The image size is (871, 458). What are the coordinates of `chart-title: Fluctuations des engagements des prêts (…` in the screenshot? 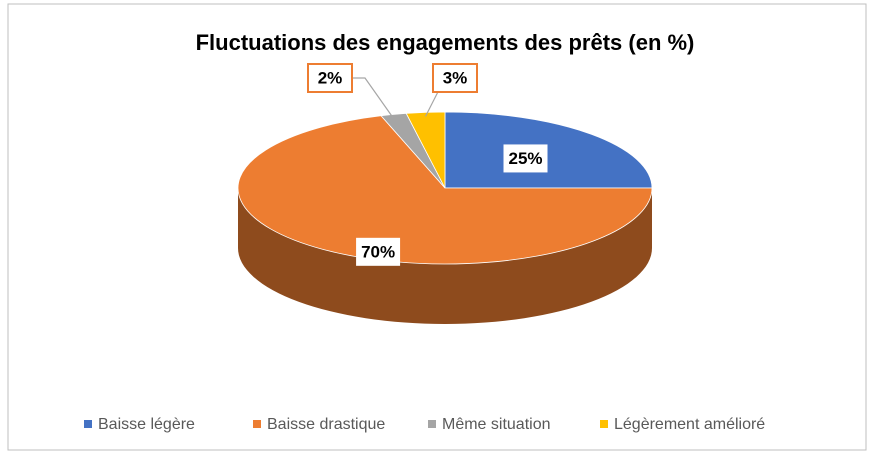 It's located at (445, 42).